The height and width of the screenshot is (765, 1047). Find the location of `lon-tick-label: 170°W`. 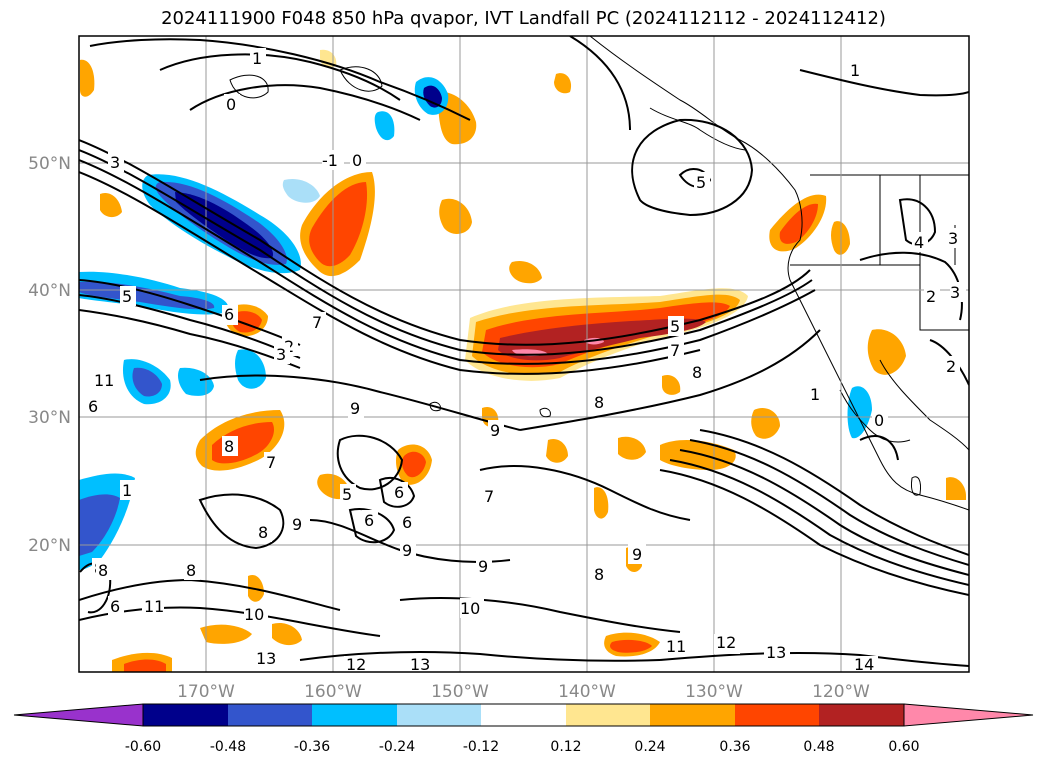

lon-tick-label: 170°W is located at coordinates (206, 692).